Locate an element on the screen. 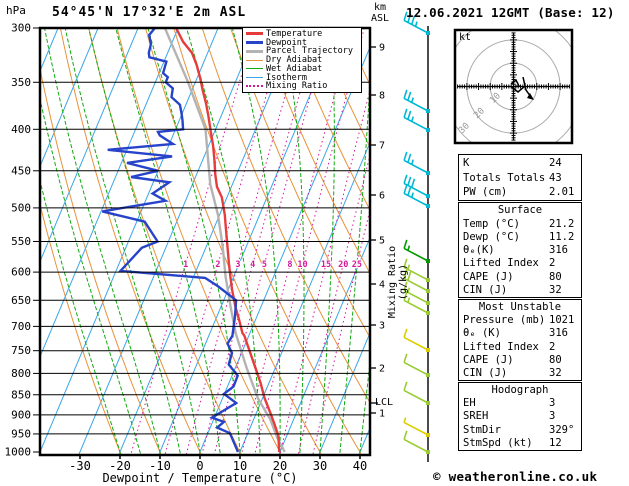 This screenshot has height=486, width=629. isotherm-line is located at coordinates (69, 98).